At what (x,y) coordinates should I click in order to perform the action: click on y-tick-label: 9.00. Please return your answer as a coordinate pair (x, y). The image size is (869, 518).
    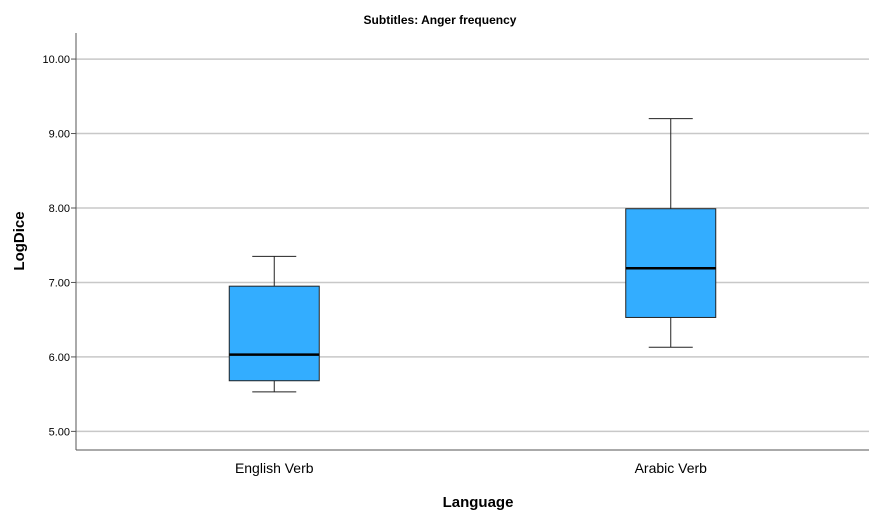
    Looking at the image, I should click on (59, 135).